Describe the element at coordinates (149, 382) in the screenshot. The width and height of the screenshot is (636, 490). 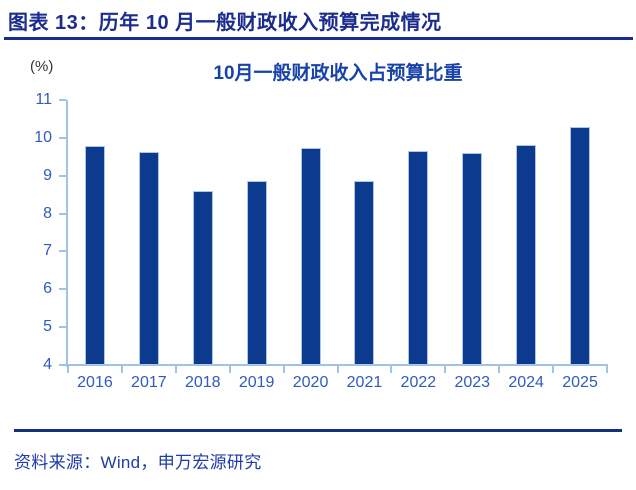
I see `x-axis-label-2017: 2017` at that location.